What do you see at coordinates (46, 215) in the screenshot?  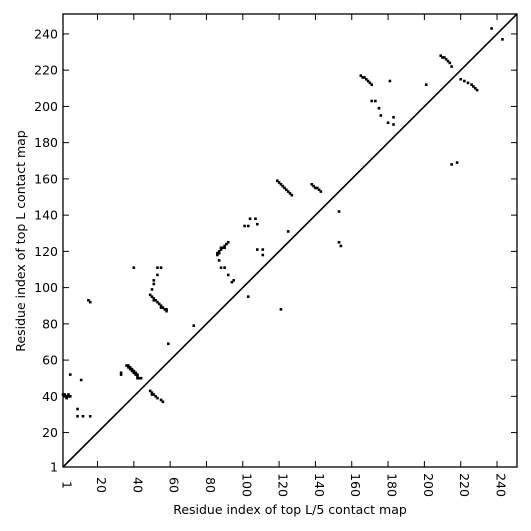 I see `y-tick-label: 140` at bounding box center [46, 215].